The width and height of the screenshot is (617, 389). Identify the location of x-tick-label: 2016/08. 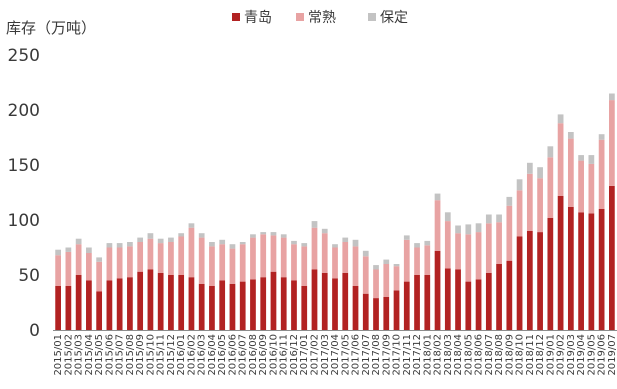
(253, 355).